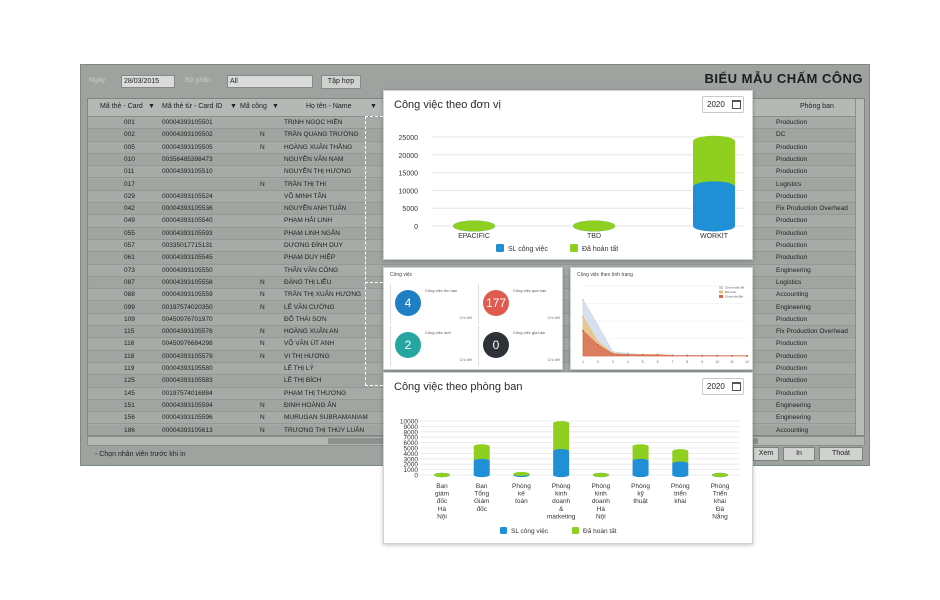  I want to click on cell-card: 029, so click(129, 196).